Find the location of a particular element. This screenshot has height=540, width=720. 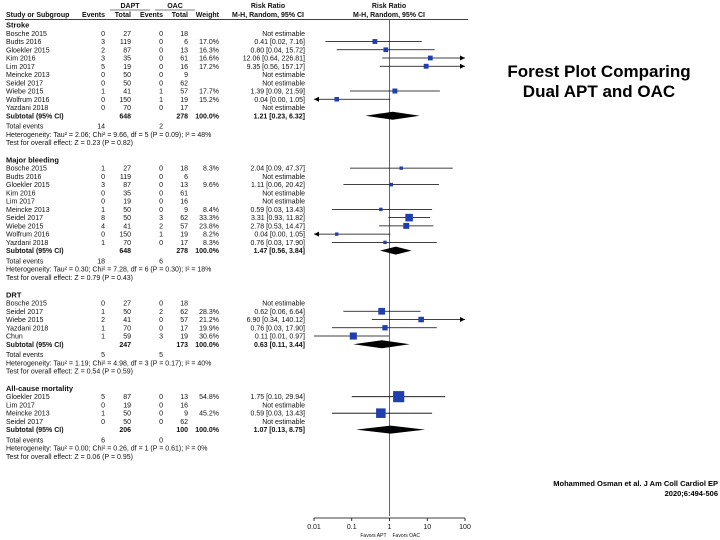

study-row-3-3-events2: 0 is located at coordinates (161, 422).